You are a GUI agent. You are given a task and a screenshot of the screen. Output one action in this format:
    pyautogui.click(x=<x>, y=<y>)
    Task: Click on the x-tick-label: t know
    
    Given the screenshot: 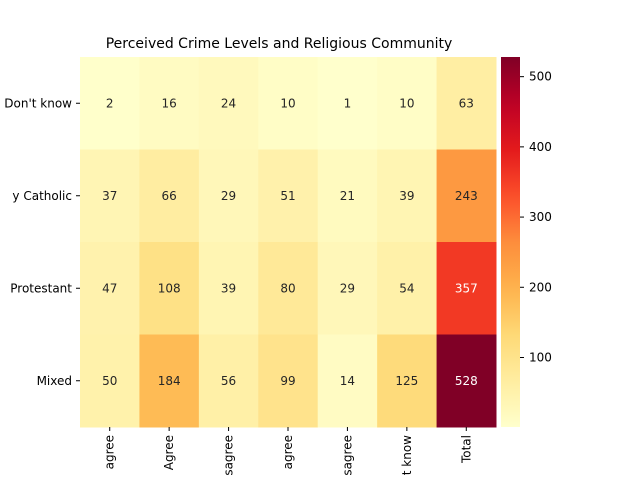 What is the action you would take?
    pyautogui.click(x=407, y=455)
    